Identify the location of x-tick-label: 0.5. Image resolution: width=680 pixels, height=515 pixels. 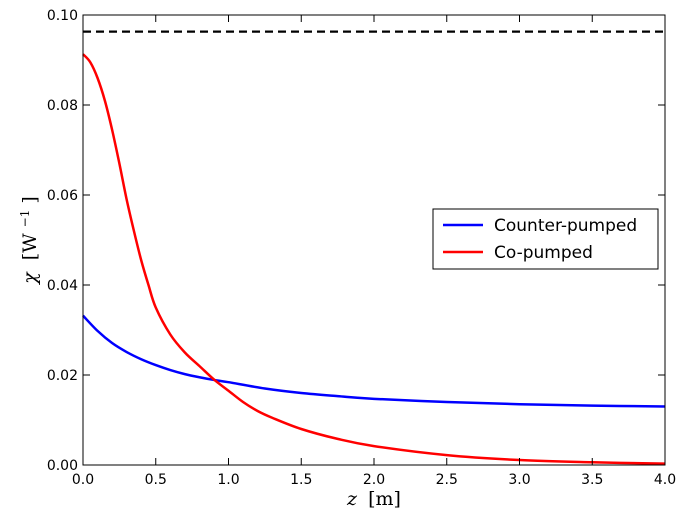
(156, 480).